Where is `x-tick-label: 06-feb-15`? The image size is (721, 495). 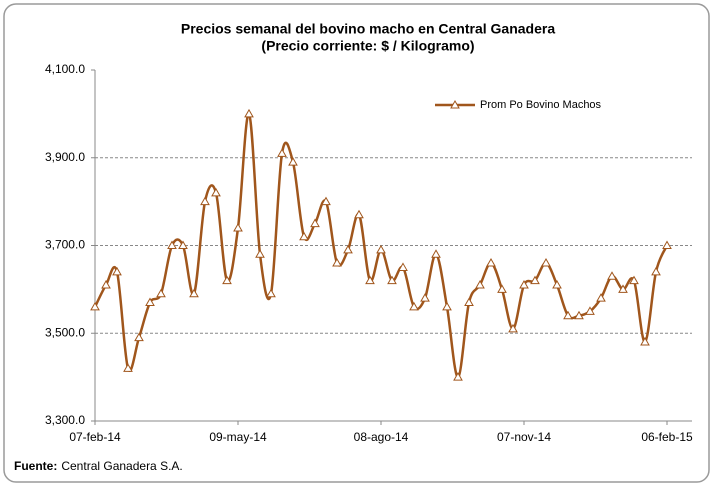 x-tick-label: 06-feb-15 is located at coordinates (667, 437).